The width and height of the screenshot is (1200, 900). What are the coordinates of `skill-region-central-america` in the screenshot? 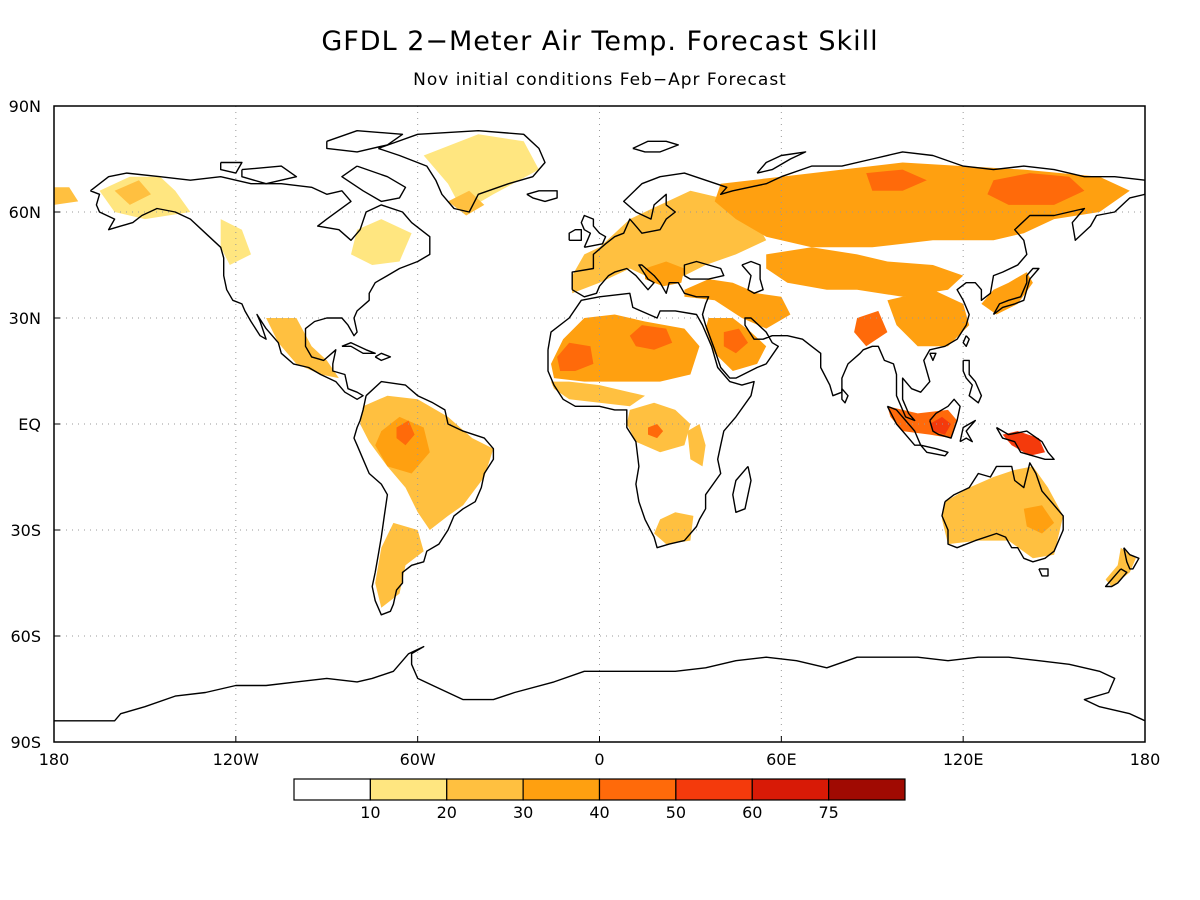 It's located at (302, 348).